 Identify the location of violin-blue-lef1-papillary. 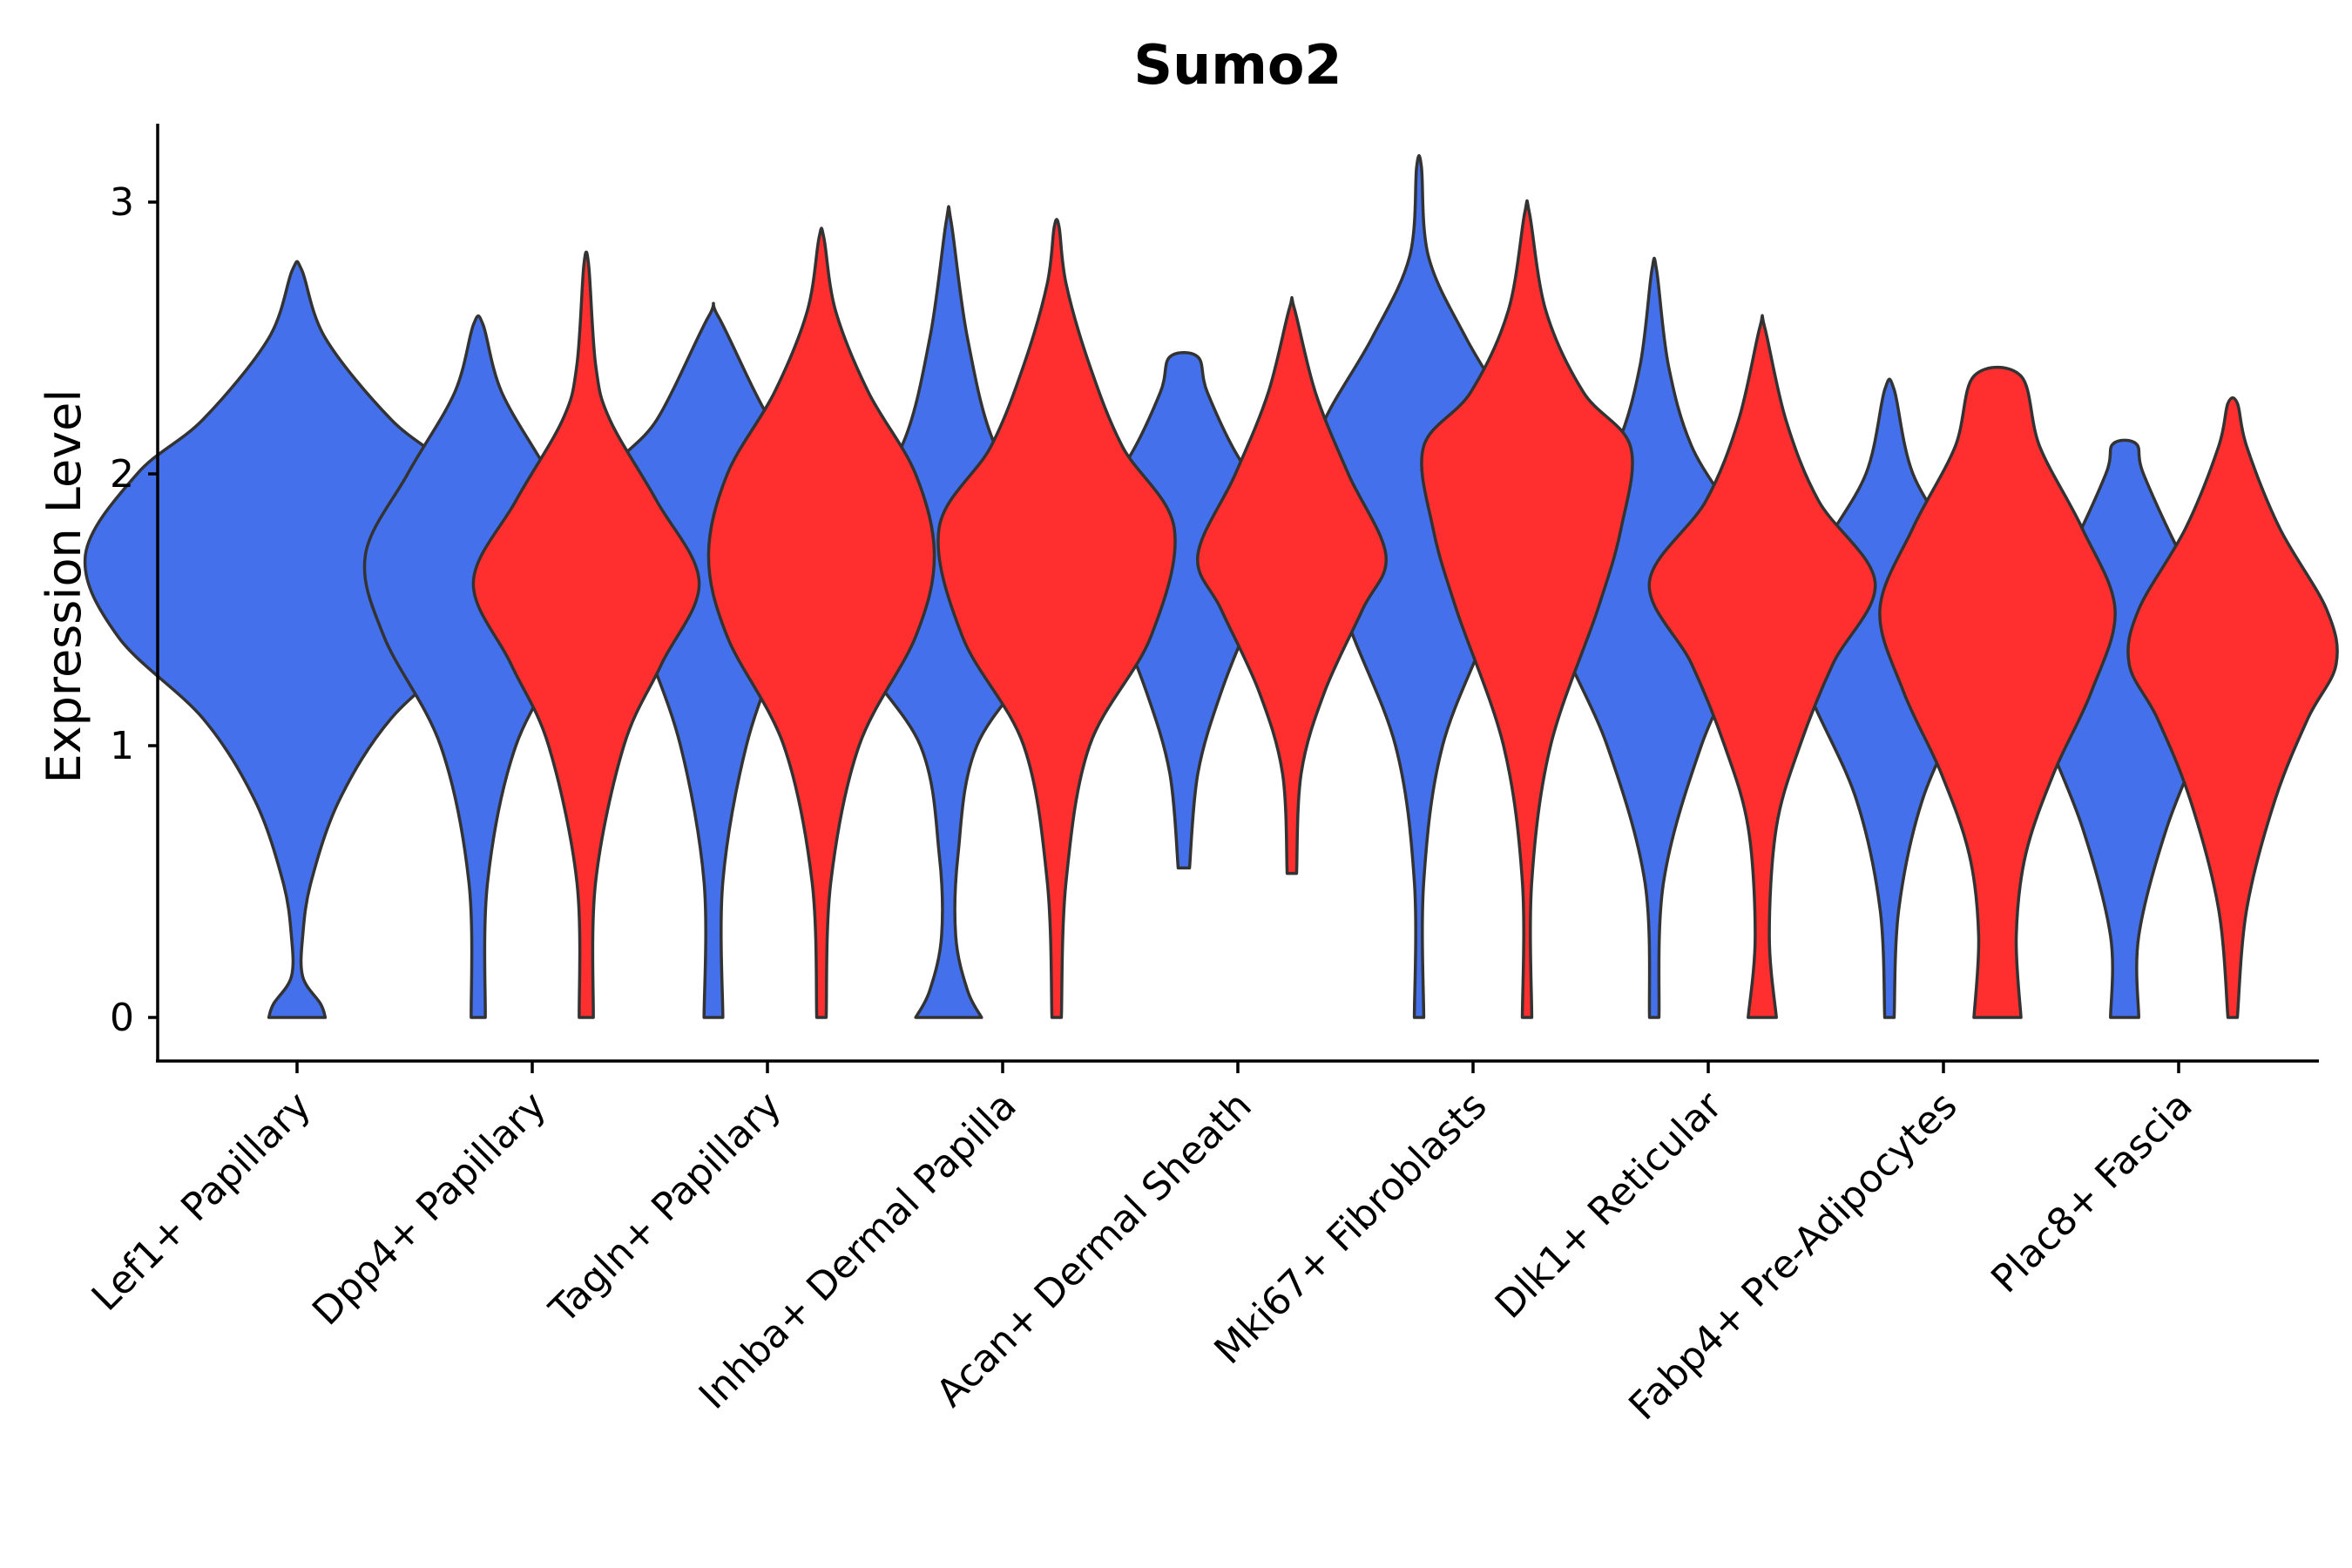
(297, 639).